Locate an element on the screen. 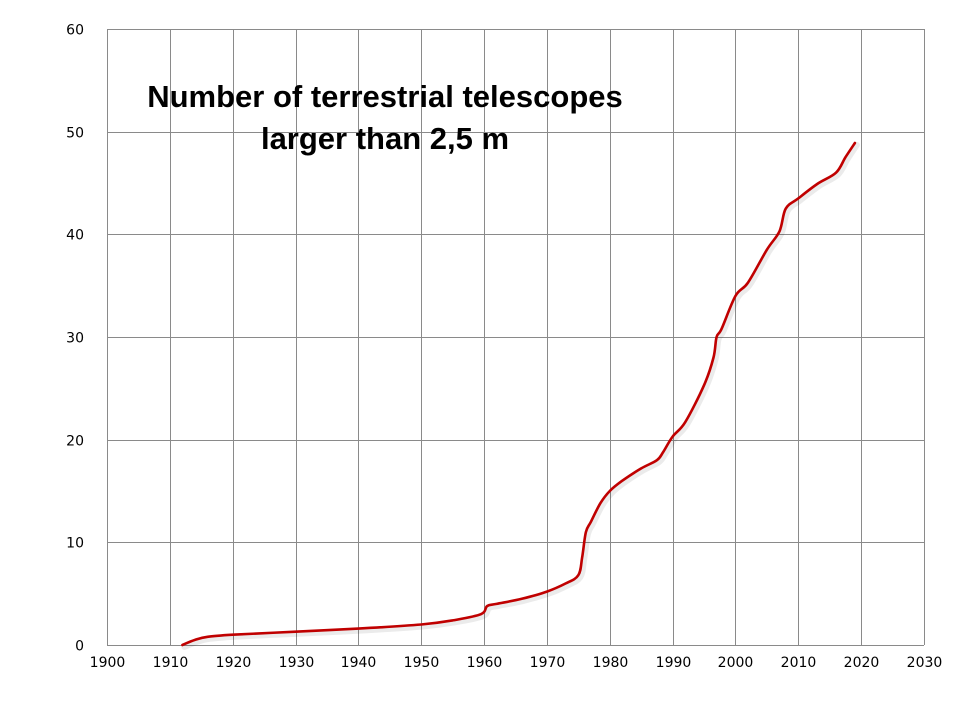 The image size is (960, 720). x-tick-label: 2020 is located at coordinates (862, 663).